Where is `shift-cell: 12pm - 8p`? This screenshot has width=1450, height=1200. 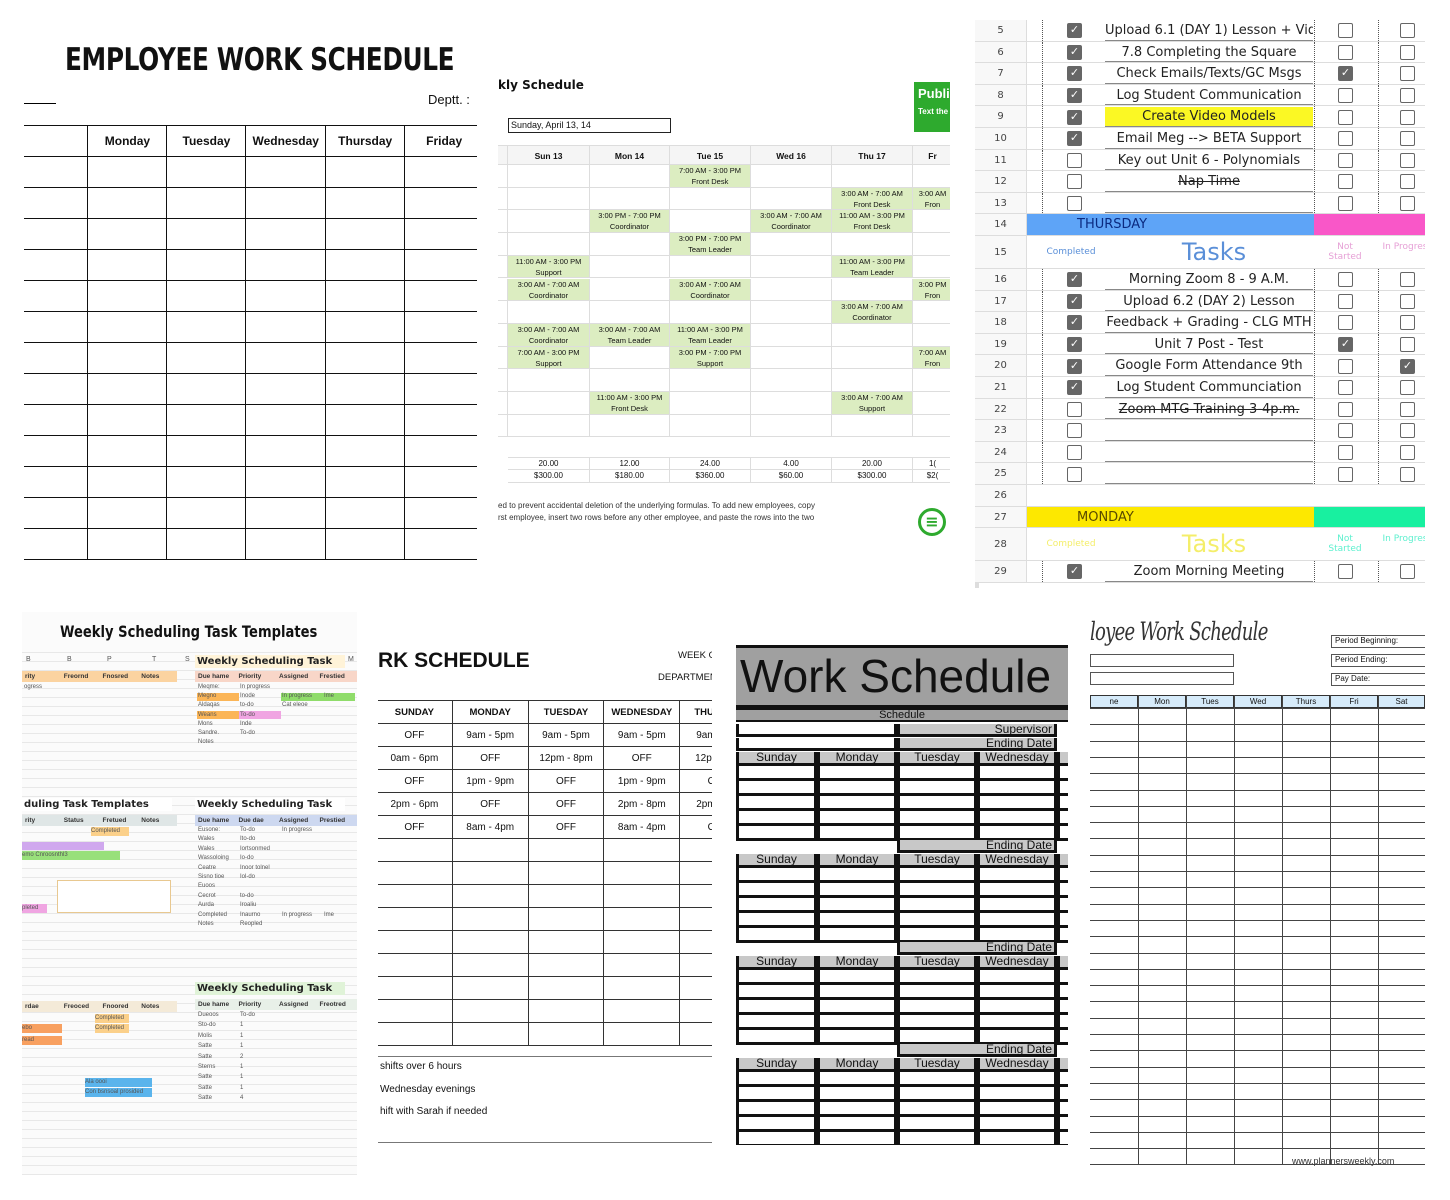 shift-cell: 12pm - 8p is located at coordinates (695, 758).